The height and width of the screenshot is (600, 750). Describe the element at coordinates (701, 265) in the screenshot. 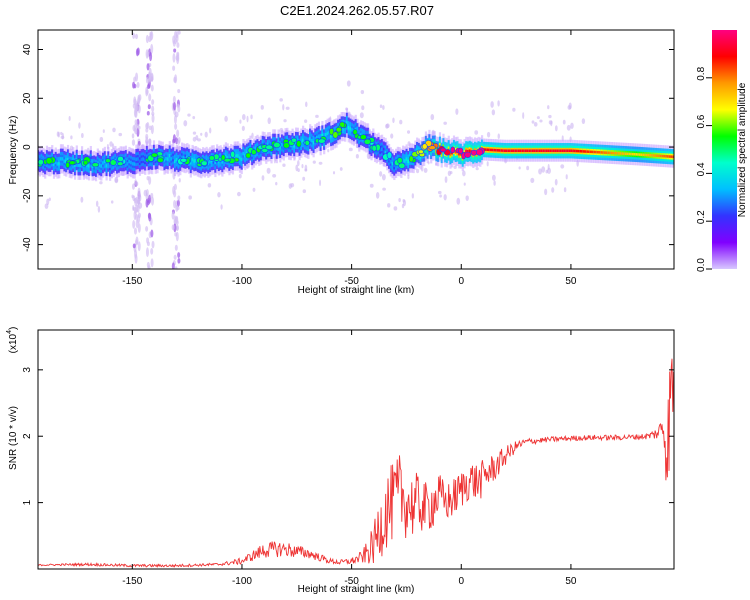

I see `colorbar-tick-label: 0.0` at that location.